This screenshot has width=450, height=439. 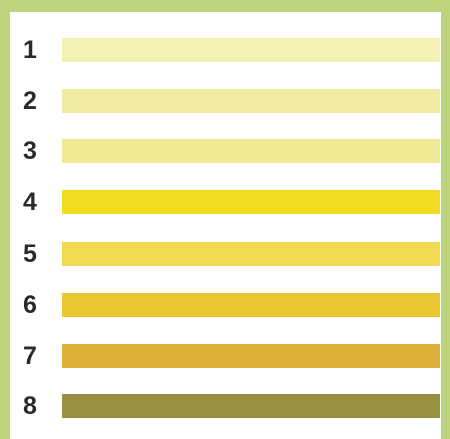 I want to click on swatch-number: 1, so click(x=30, y=50).